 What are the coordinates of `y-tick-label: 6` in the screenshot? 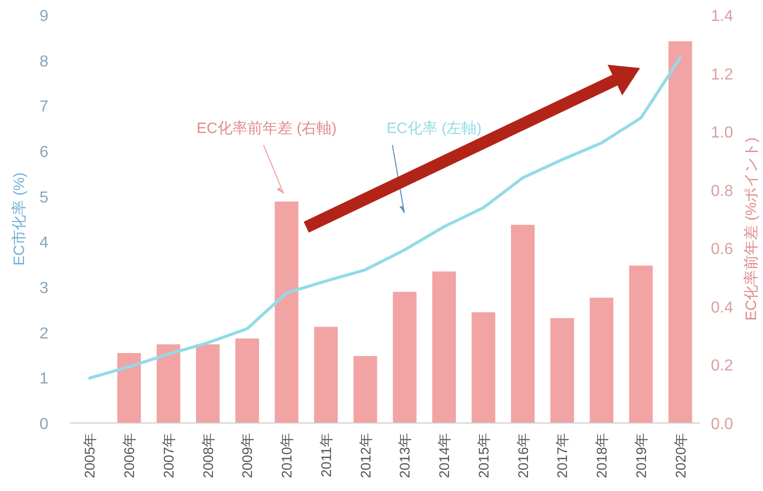 It's located at (44, 152).